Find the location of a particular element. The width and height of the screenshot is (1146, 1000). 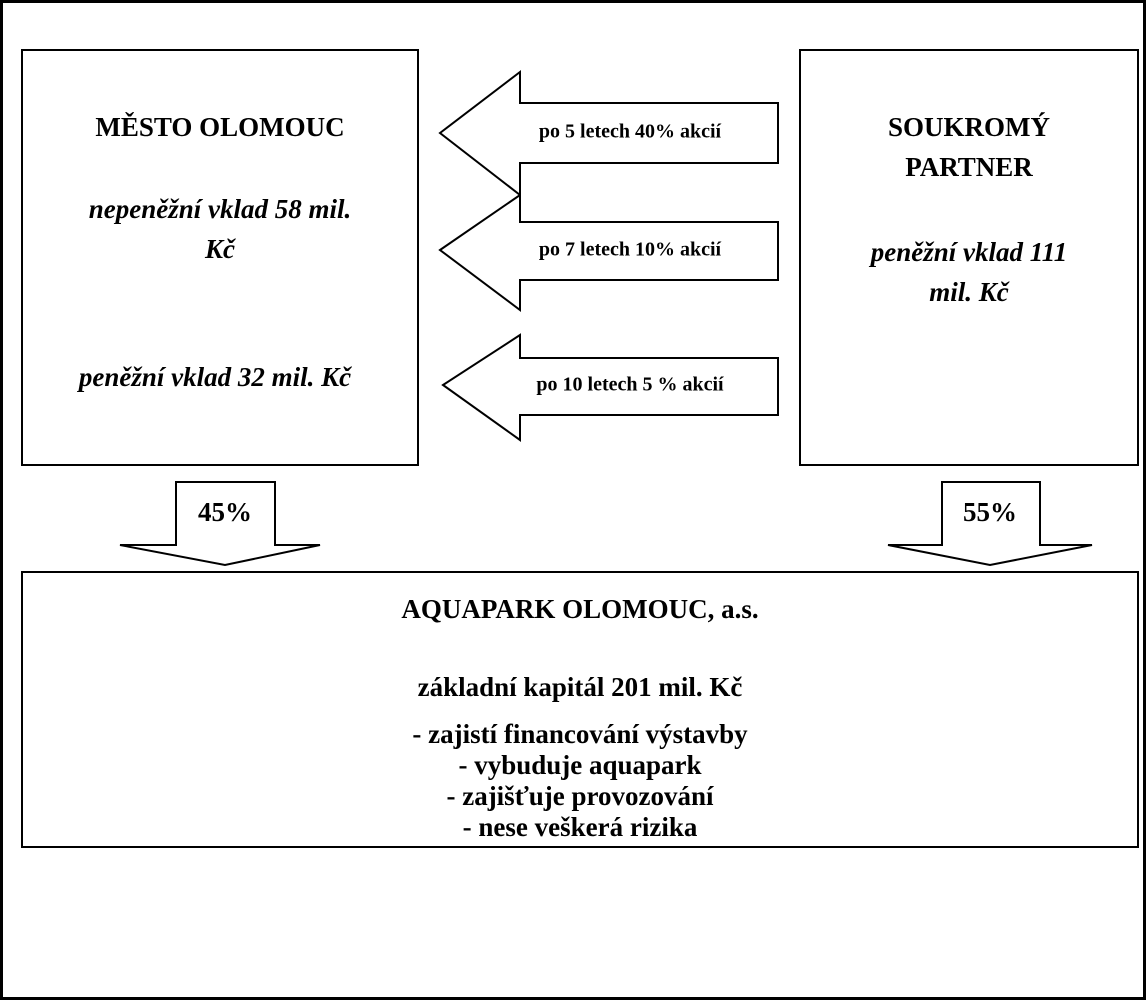

contribution: mil. Kč is located at coordinates (969, 292).